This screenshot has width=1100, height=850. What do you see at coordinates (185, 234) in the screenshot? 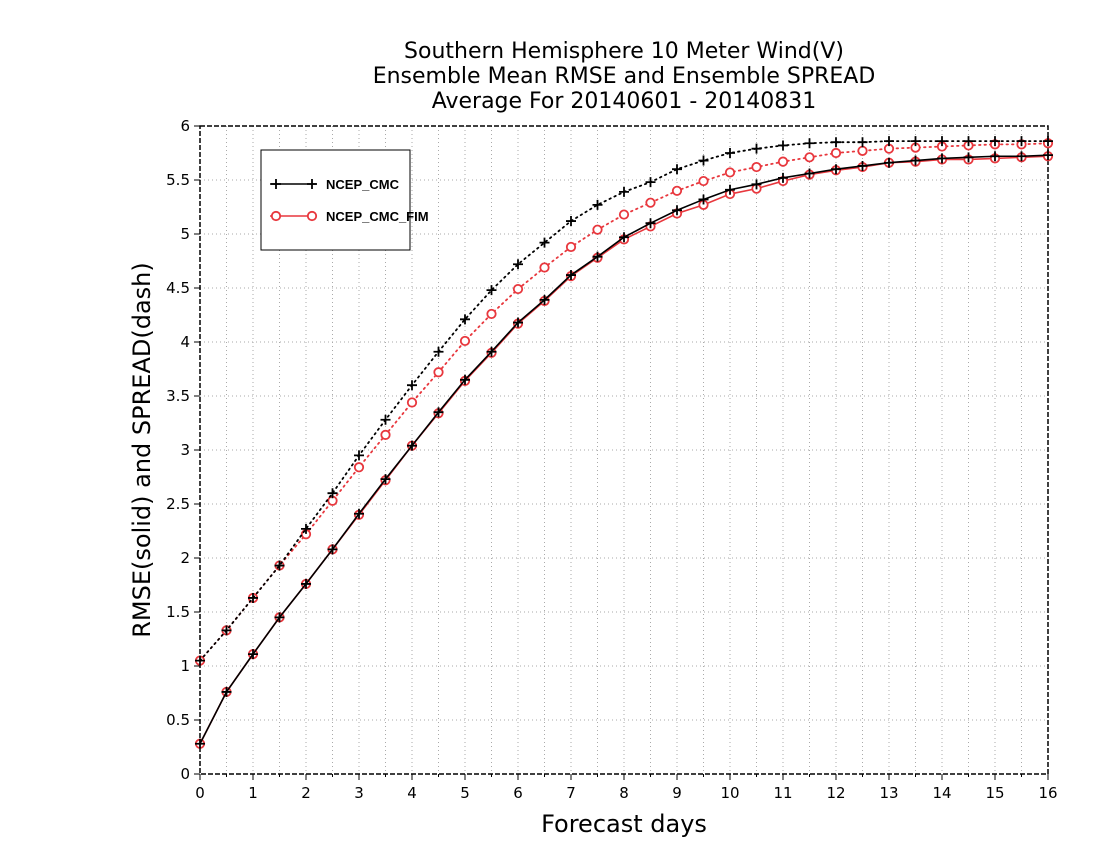
I see `y-tick-label: 5` at bounding box center [185, 234].